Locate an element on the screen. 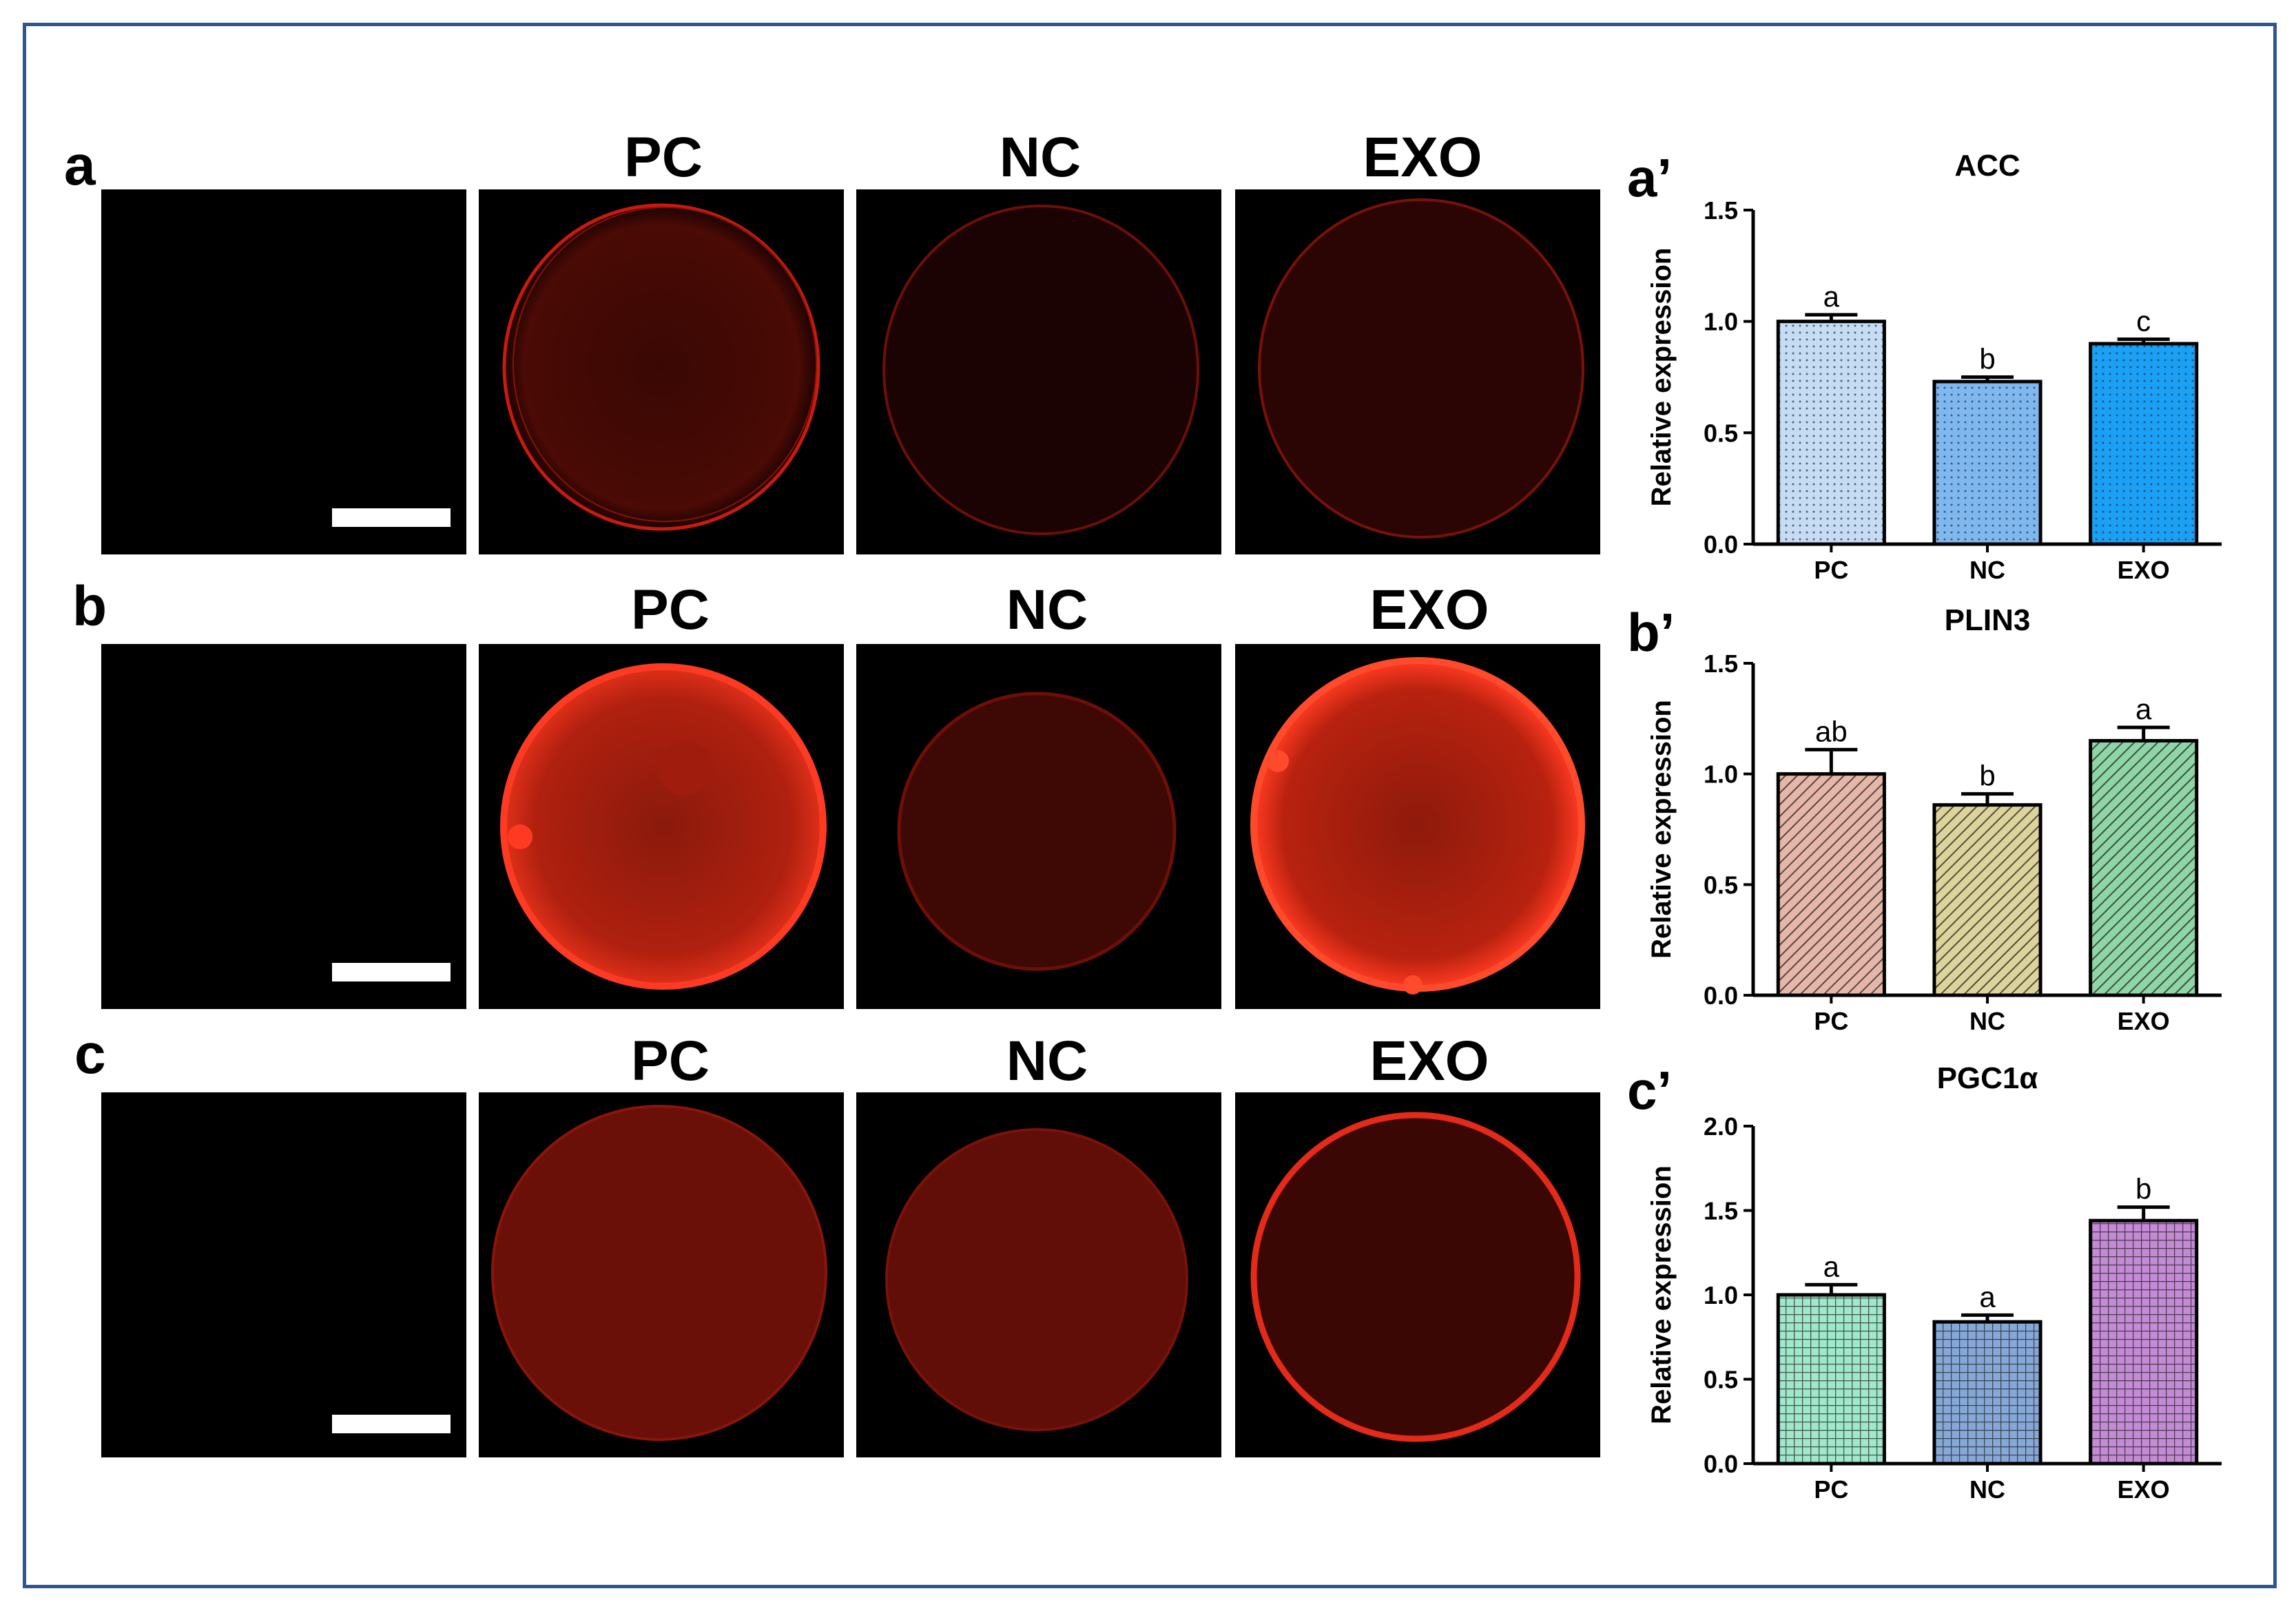  col-title-a-exo: EXO is located at coordinates (1422, 157).